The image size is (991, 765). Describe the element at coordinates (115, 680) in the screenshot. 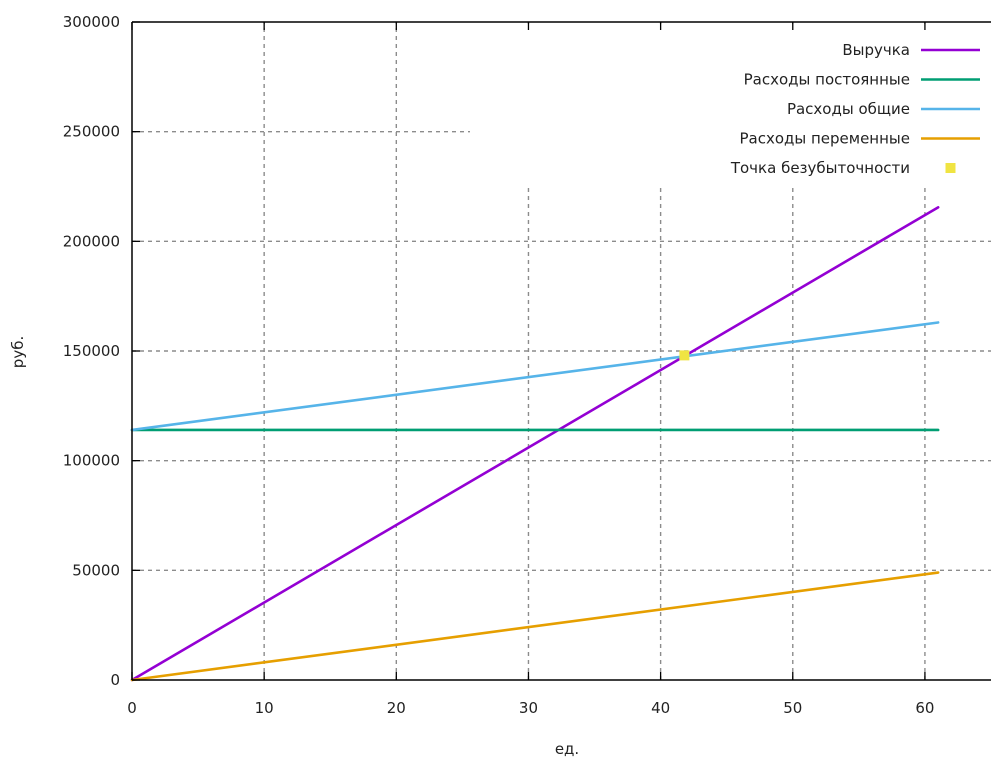

I see `y-tick-label-0: 0` at that location.